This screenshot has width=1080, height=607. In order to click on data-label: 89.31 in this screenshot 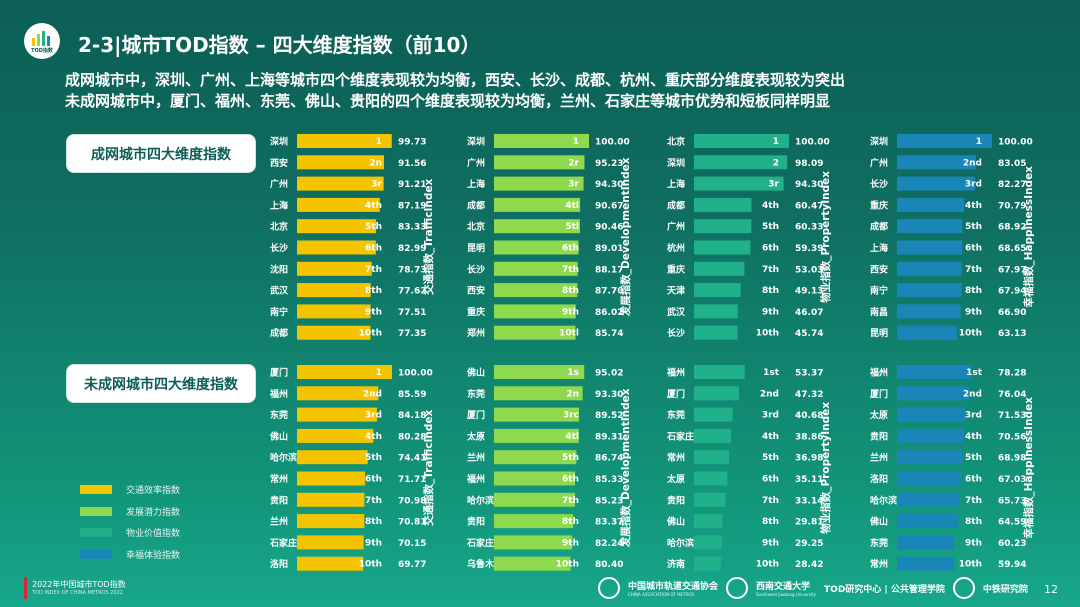, I will do `click(609, 437)`.